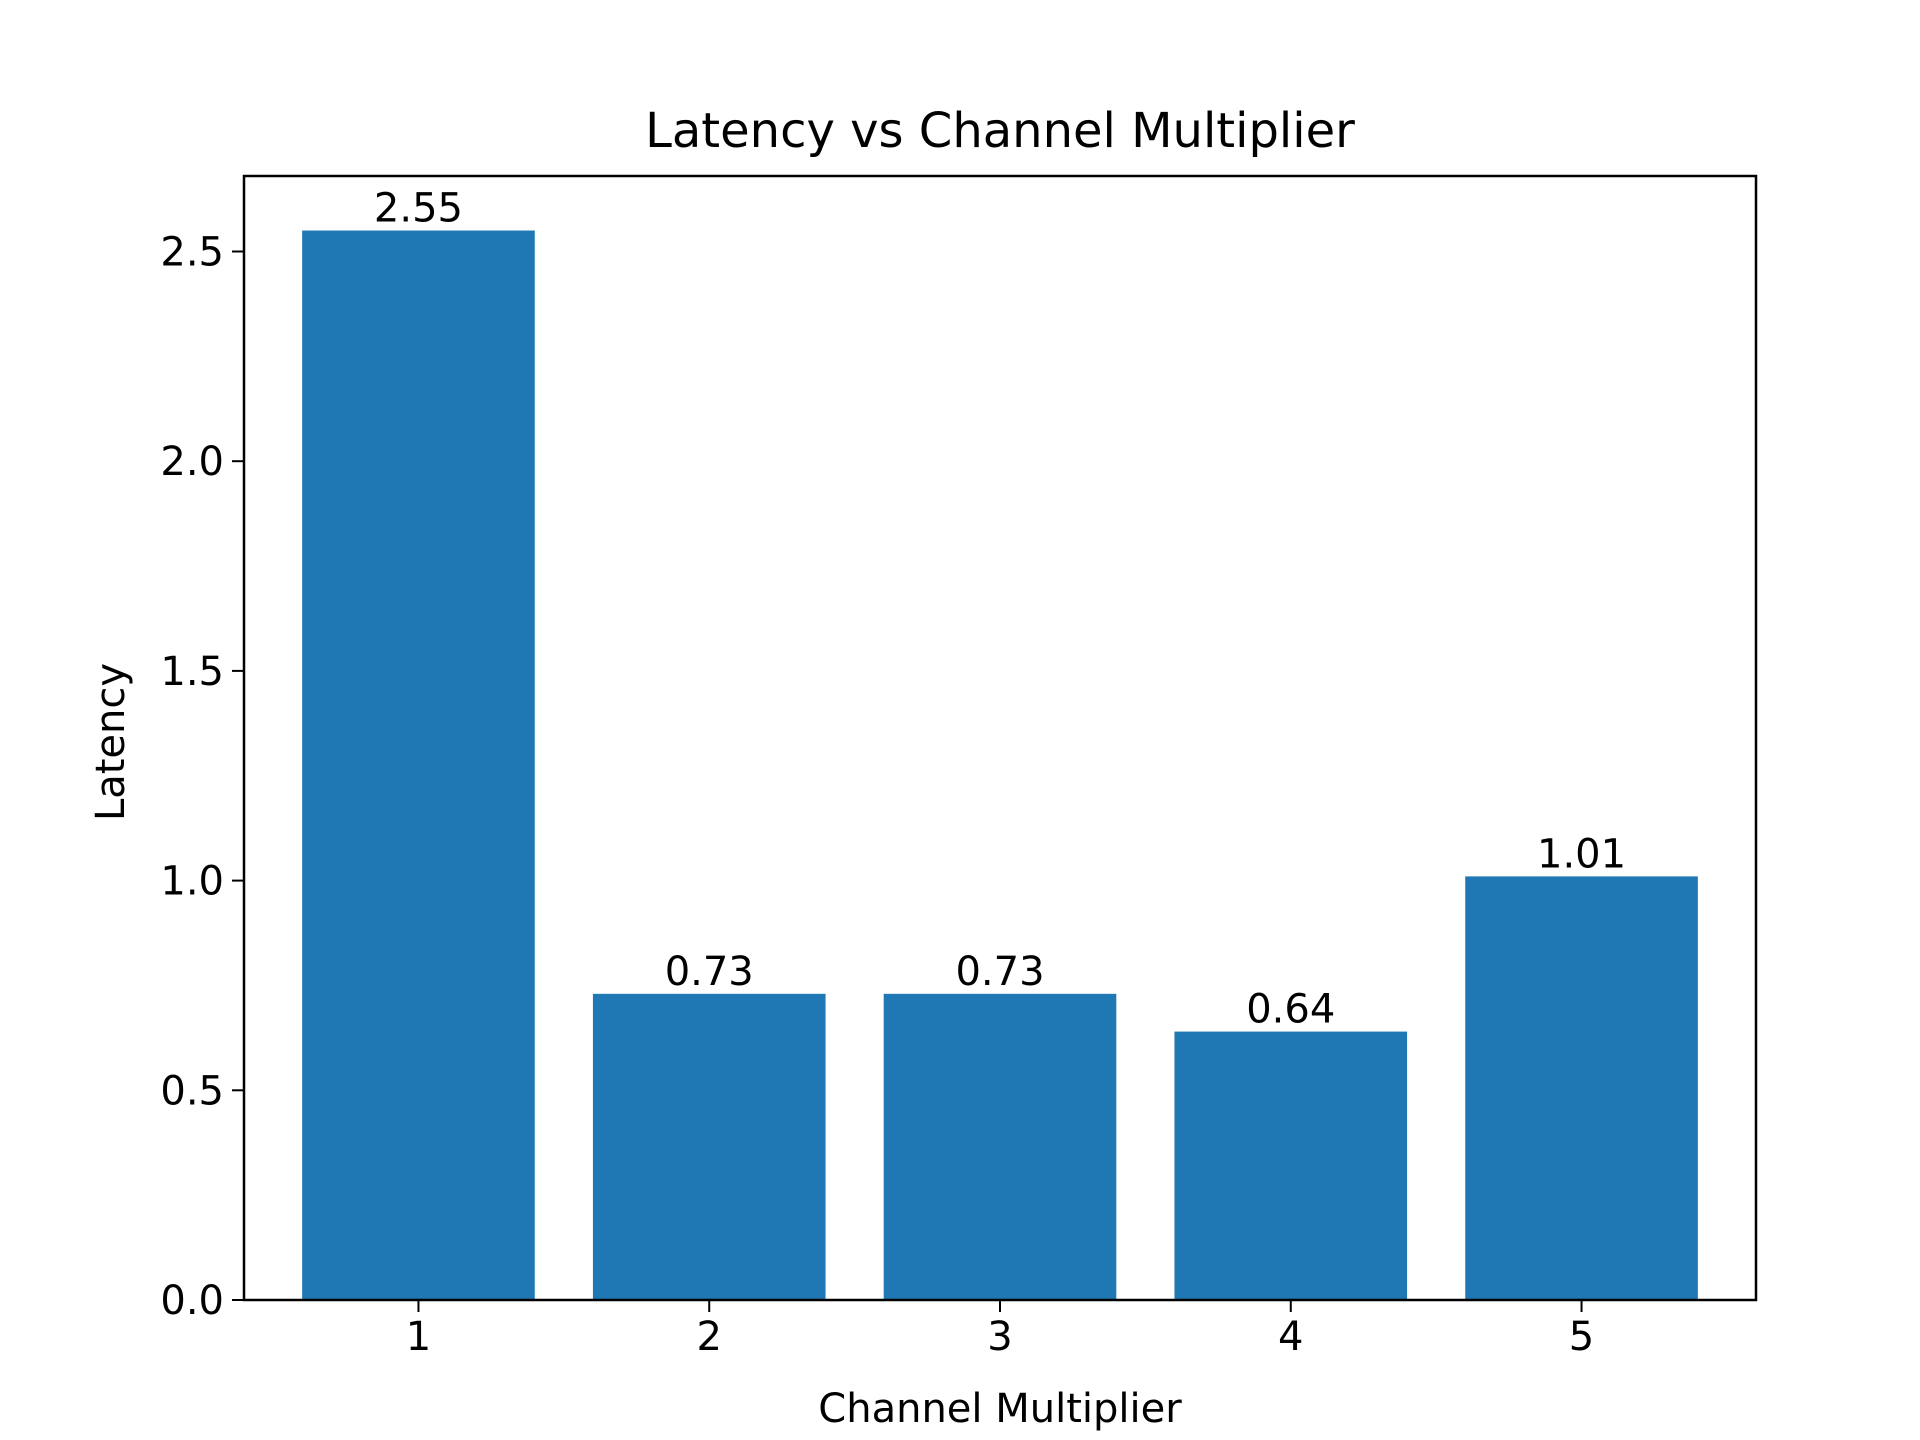 This screenshot has height=1440, width=1920. What do you see at coordinates (999, 972) in the screenshot?
I see `data-label-3: 0.73` at bounding box center [999, 972].